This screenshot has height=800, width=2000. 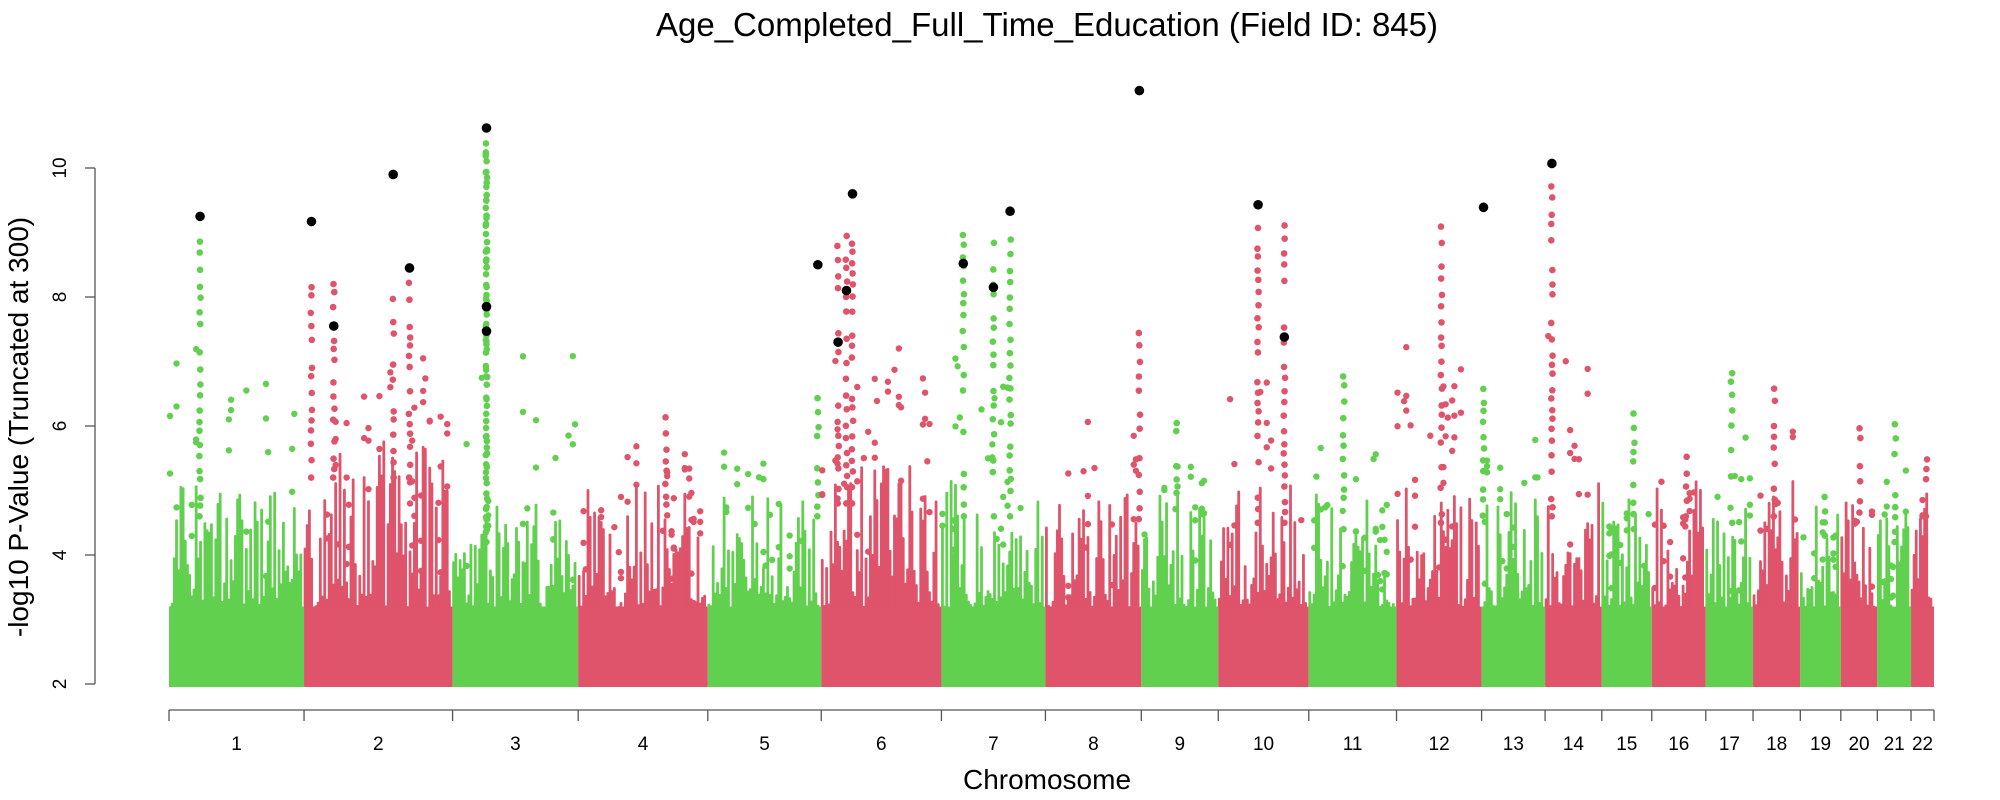 What do you see at coordinates (1512, 536) in the screenshot?
I see `chromosome-13-points` at bounding box center [1512, 536].